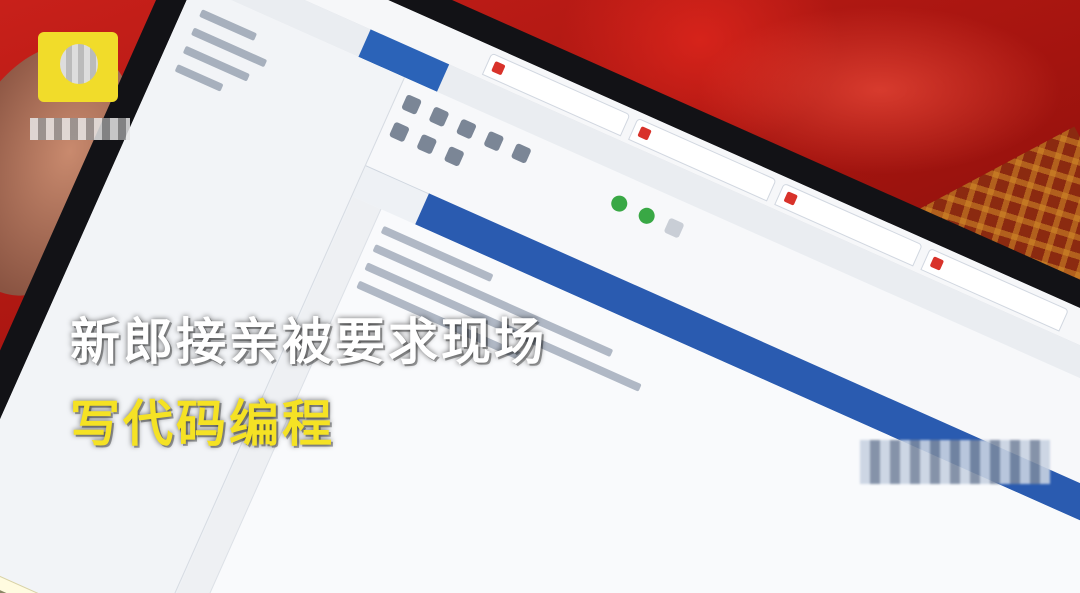 The image size is (1080, 593). I want to click on blurred-source-text, so click(80, 129).